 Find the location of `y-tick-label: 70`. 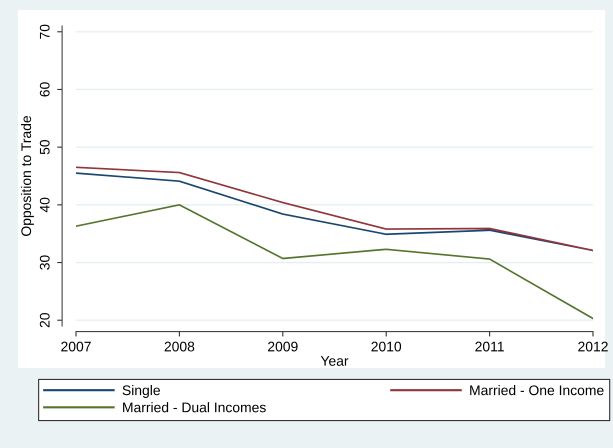

y-tick-label: 70 is located at coordinates (45, 31).